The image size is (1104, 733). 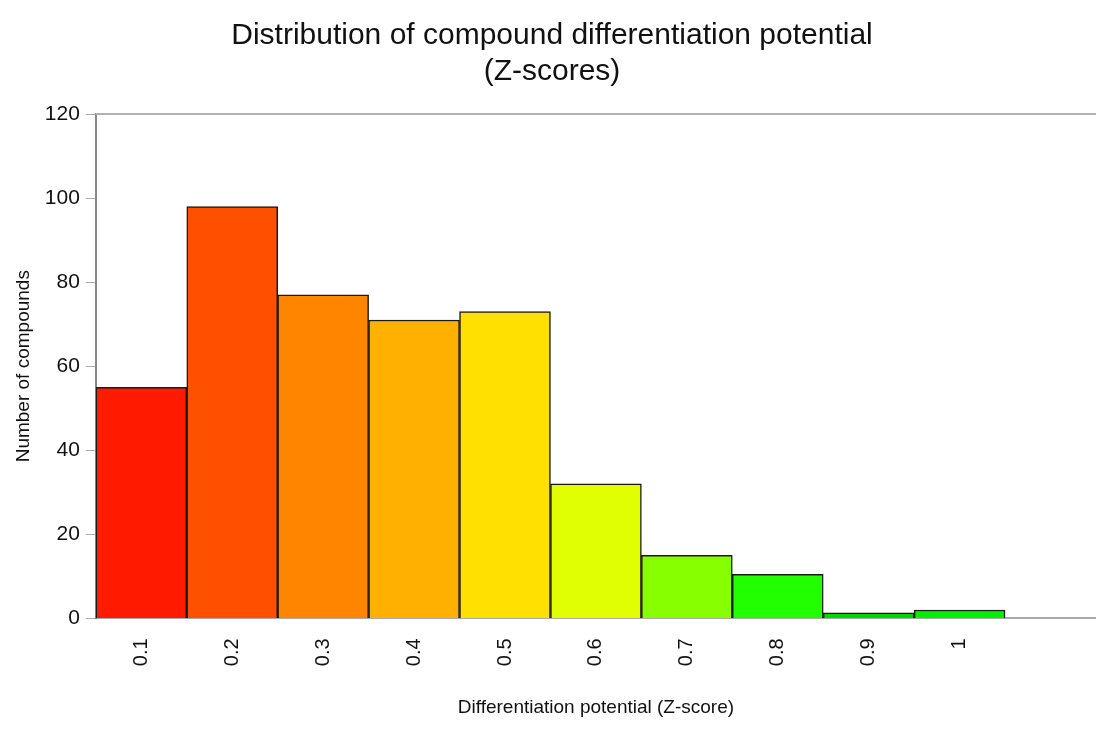 I want to click on x-tick-label: 0.7, so click(x=685, y=652).